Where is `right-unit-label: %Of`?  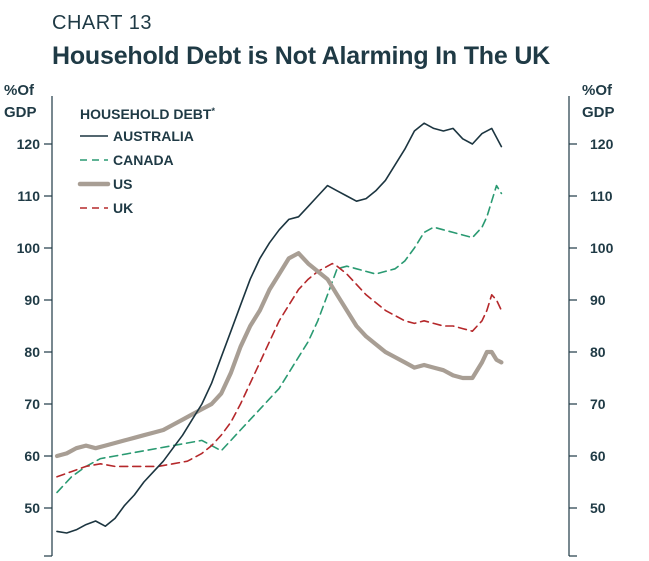 right-unit-label: %Of is located at coordinates (597, 90).